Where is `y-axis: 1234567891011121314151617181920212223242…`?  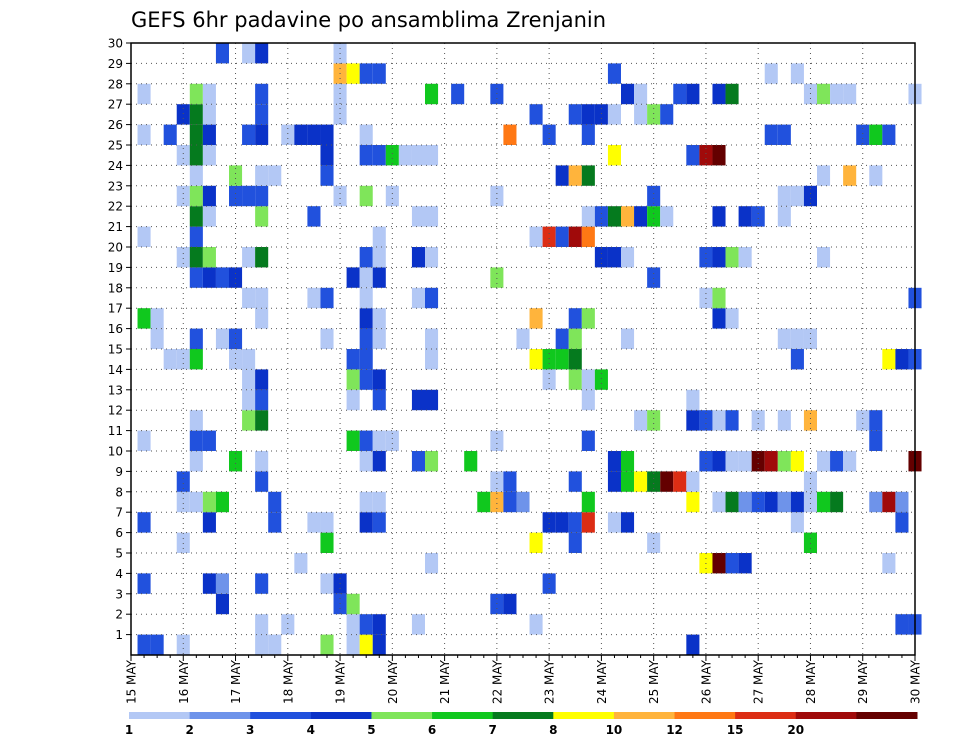 y-axis: 1234567891011121314151617181920212223242… is located at coordinates (119, 339).